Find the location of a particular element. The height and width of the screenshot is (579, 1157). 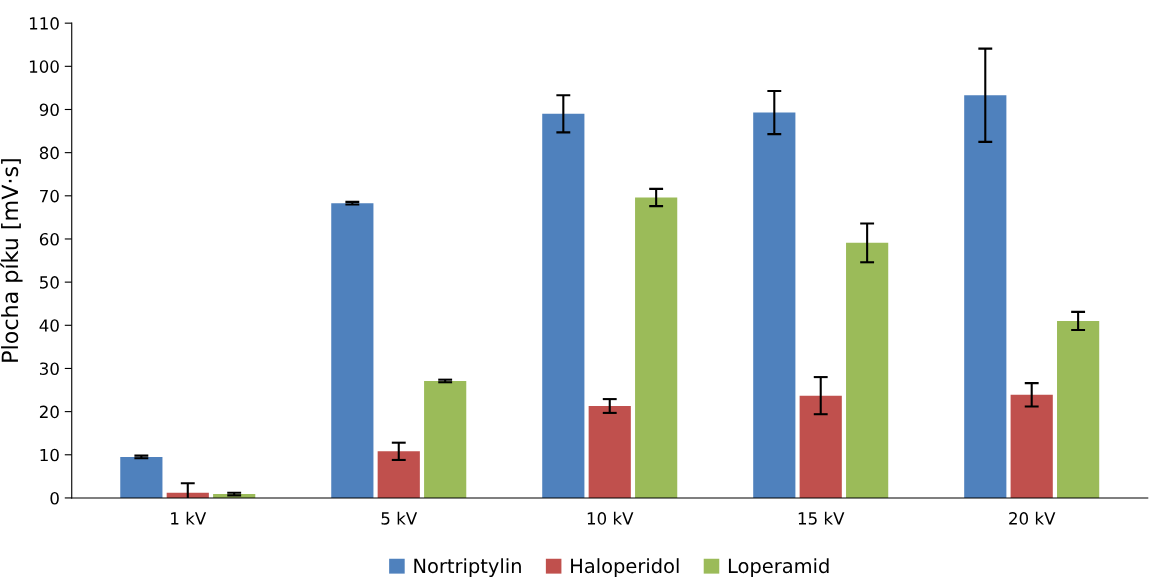

y-tick-label: 100 is located at coordinates (44, 66).